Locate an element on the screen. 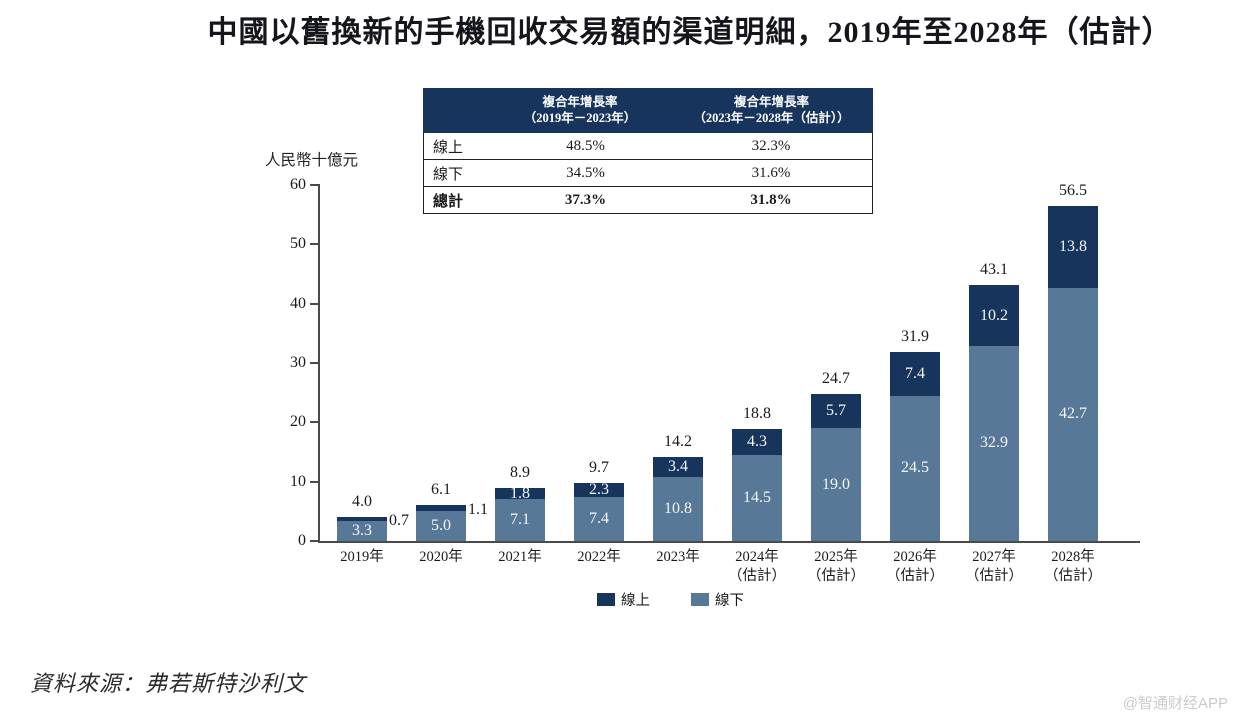  row-value: 34.5% is located at coordinates (585, 172).